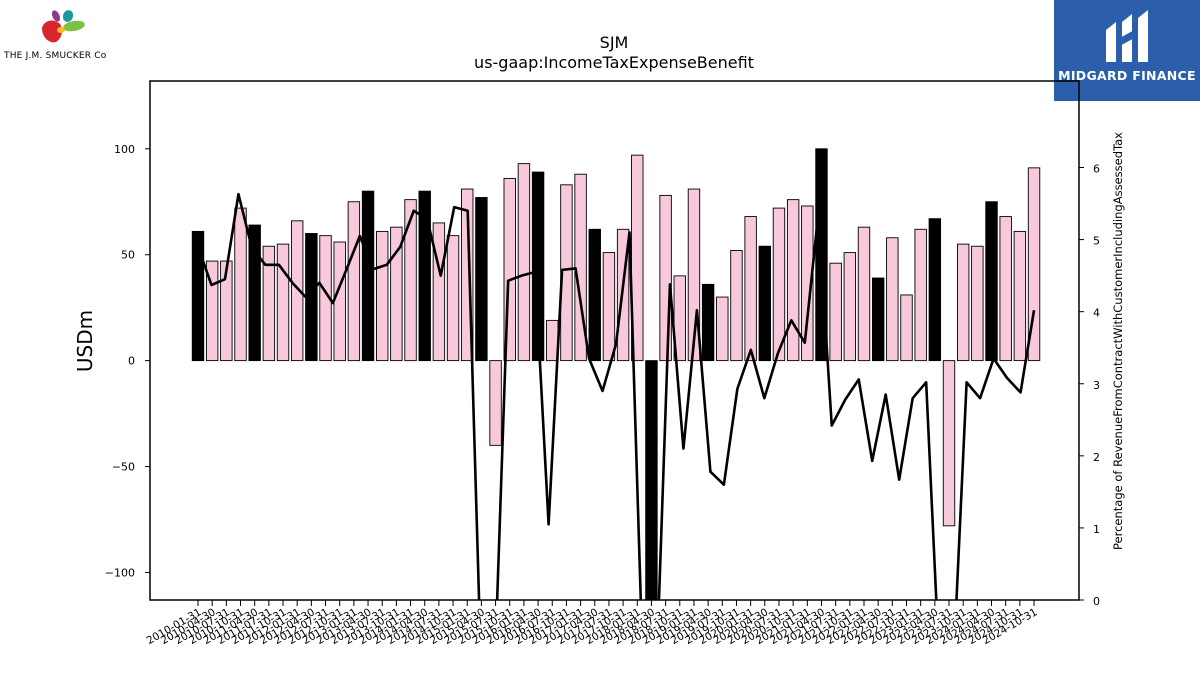  Describe the element at coordinates (124, 149) in the screenshot. I see `y-tick-label: 100` at that location.